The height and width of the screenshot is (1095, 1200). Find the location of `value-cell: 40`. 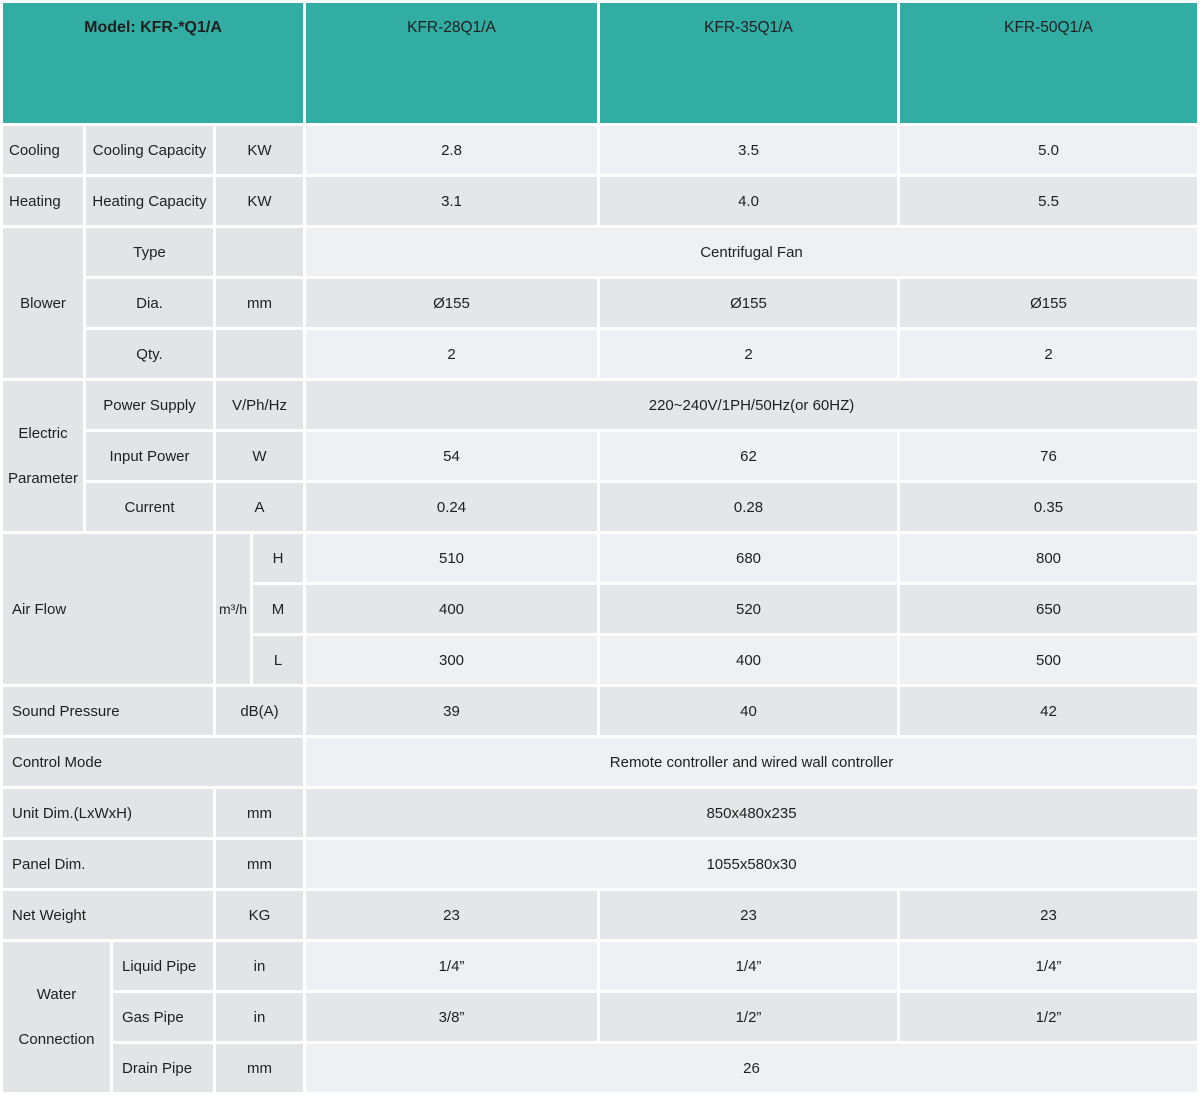

value-cell: 40 is located at coordinates (748, 711).